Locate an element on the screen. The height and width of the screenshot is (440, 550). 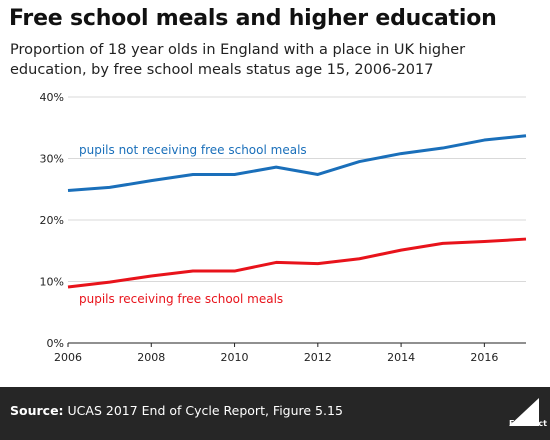
y-tick-label: 20% is located at coordinates (52, 220).